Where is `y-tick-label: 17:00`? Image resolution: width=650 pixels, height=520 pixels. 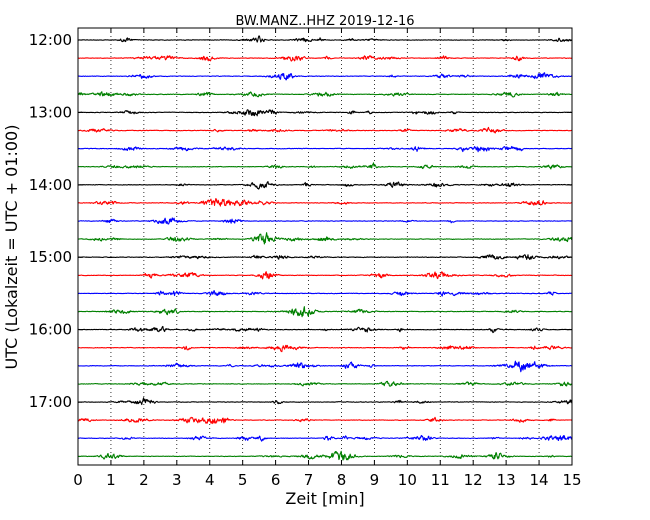
y-tick-label: 17:00 is located at coordinates (50, 402).